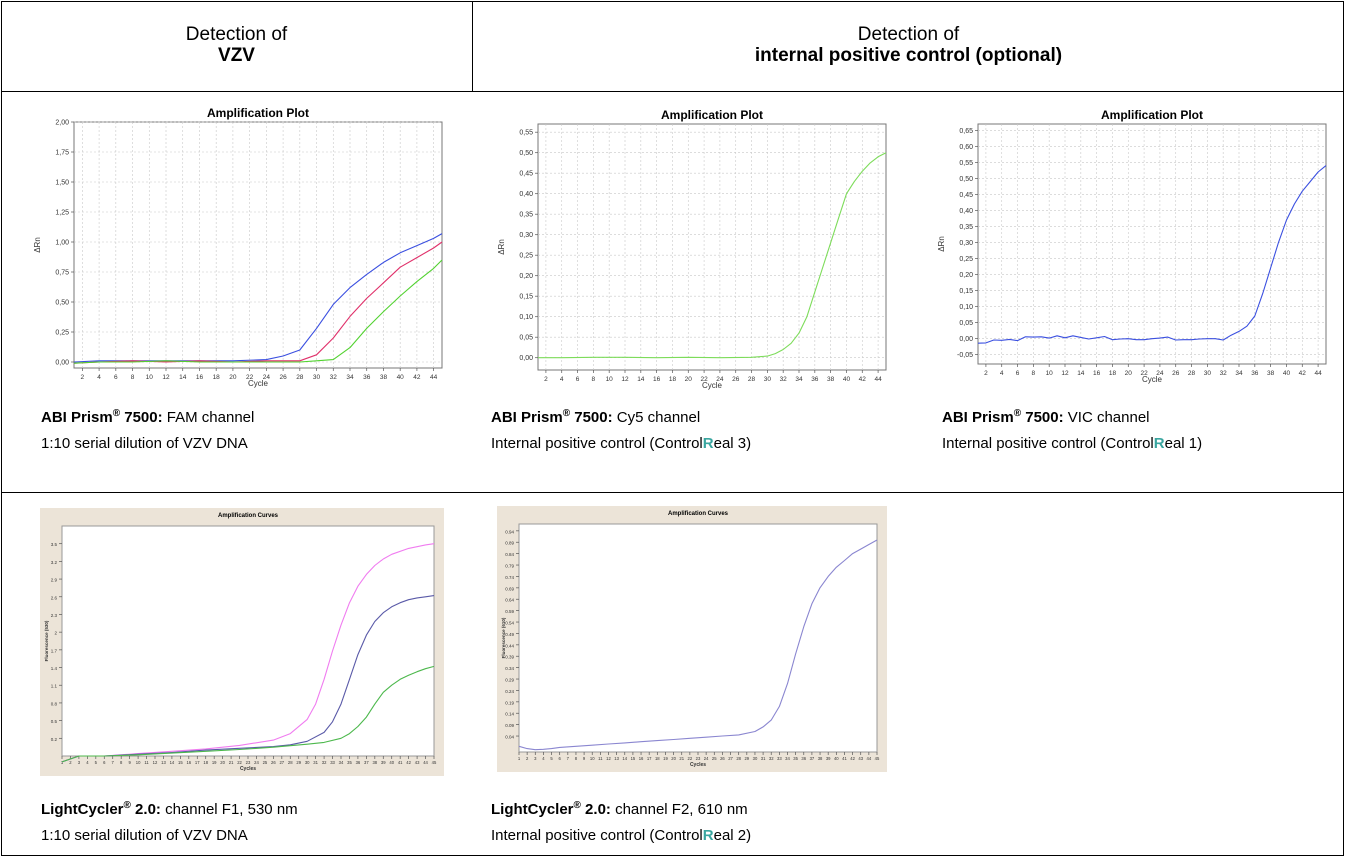 The image size is (1346, 858). What do you see at coordinates (96, 762) in the screenshot?
I see `x-tick-label: 5` at bounding box center [96, 762].